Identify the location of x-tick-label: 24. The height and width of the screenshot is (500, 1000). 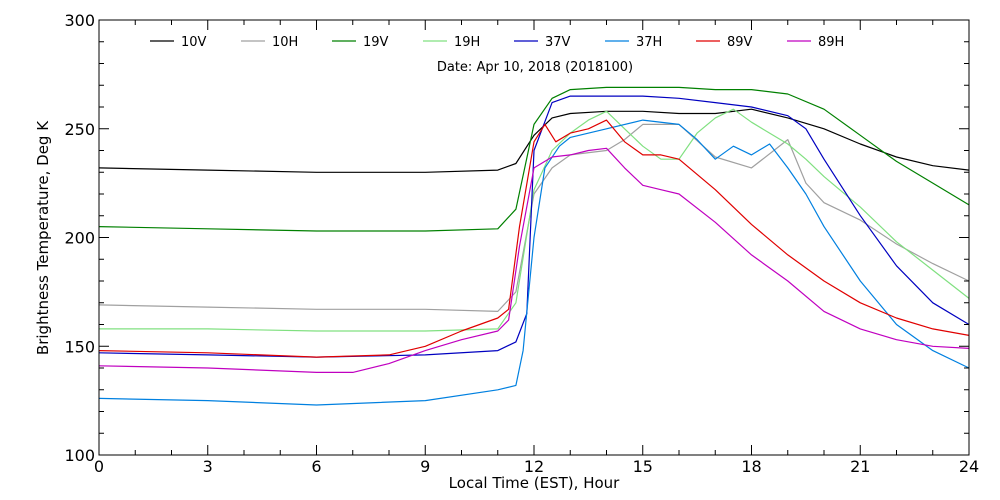
(969, 466).